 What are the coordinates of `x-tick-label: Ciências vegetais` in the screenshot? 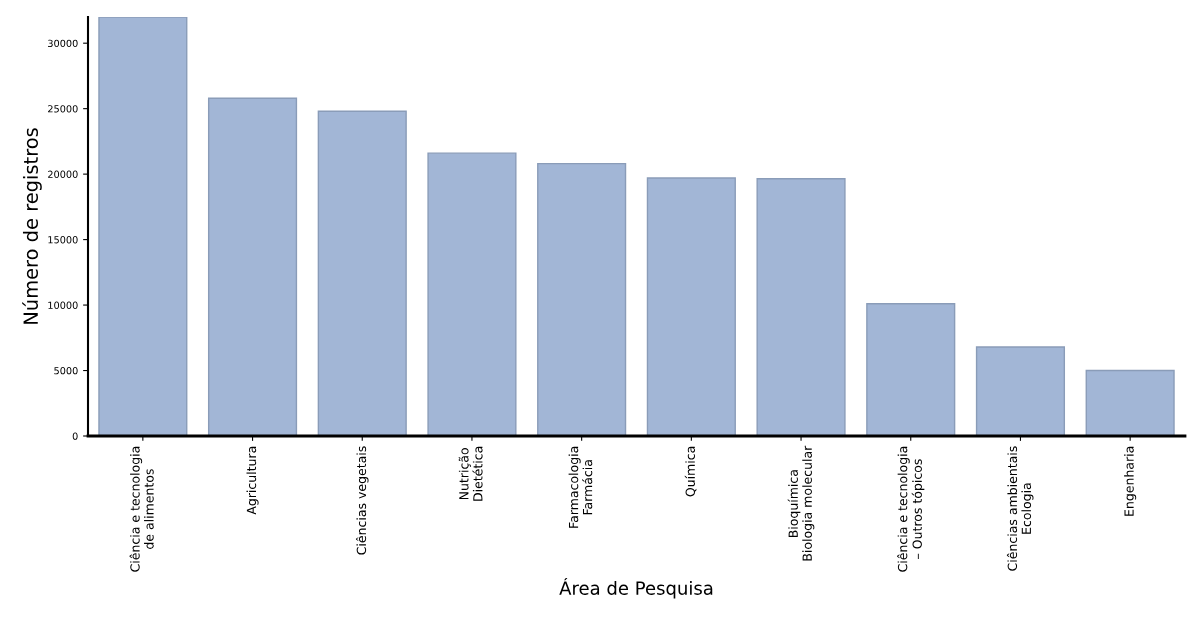 It's located at (362, 500).